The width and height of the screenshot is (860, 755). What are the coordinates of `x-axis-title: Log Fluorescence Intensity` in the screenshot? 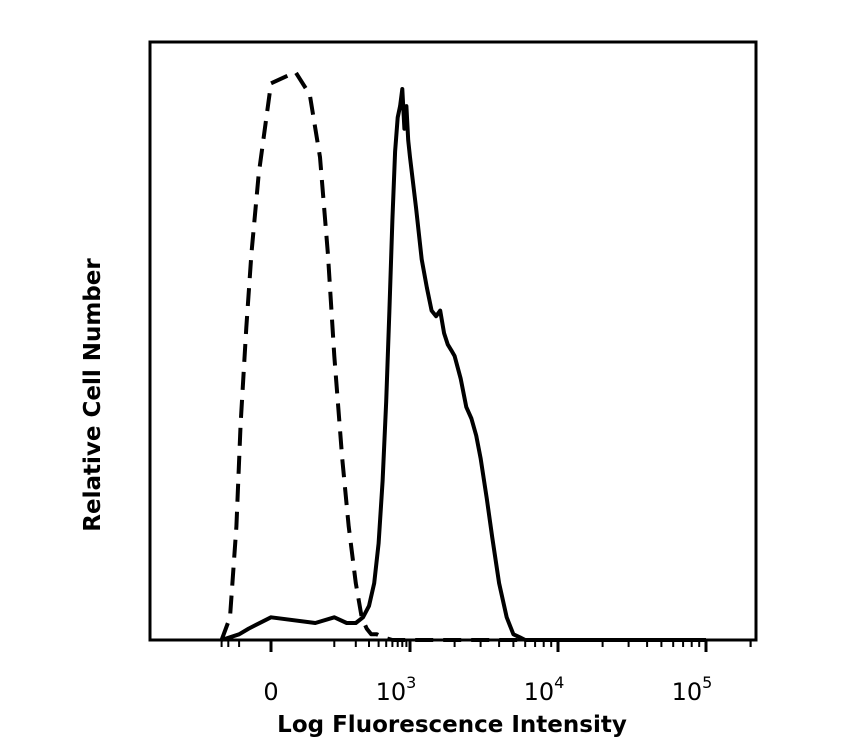 It's located at (452, 725).